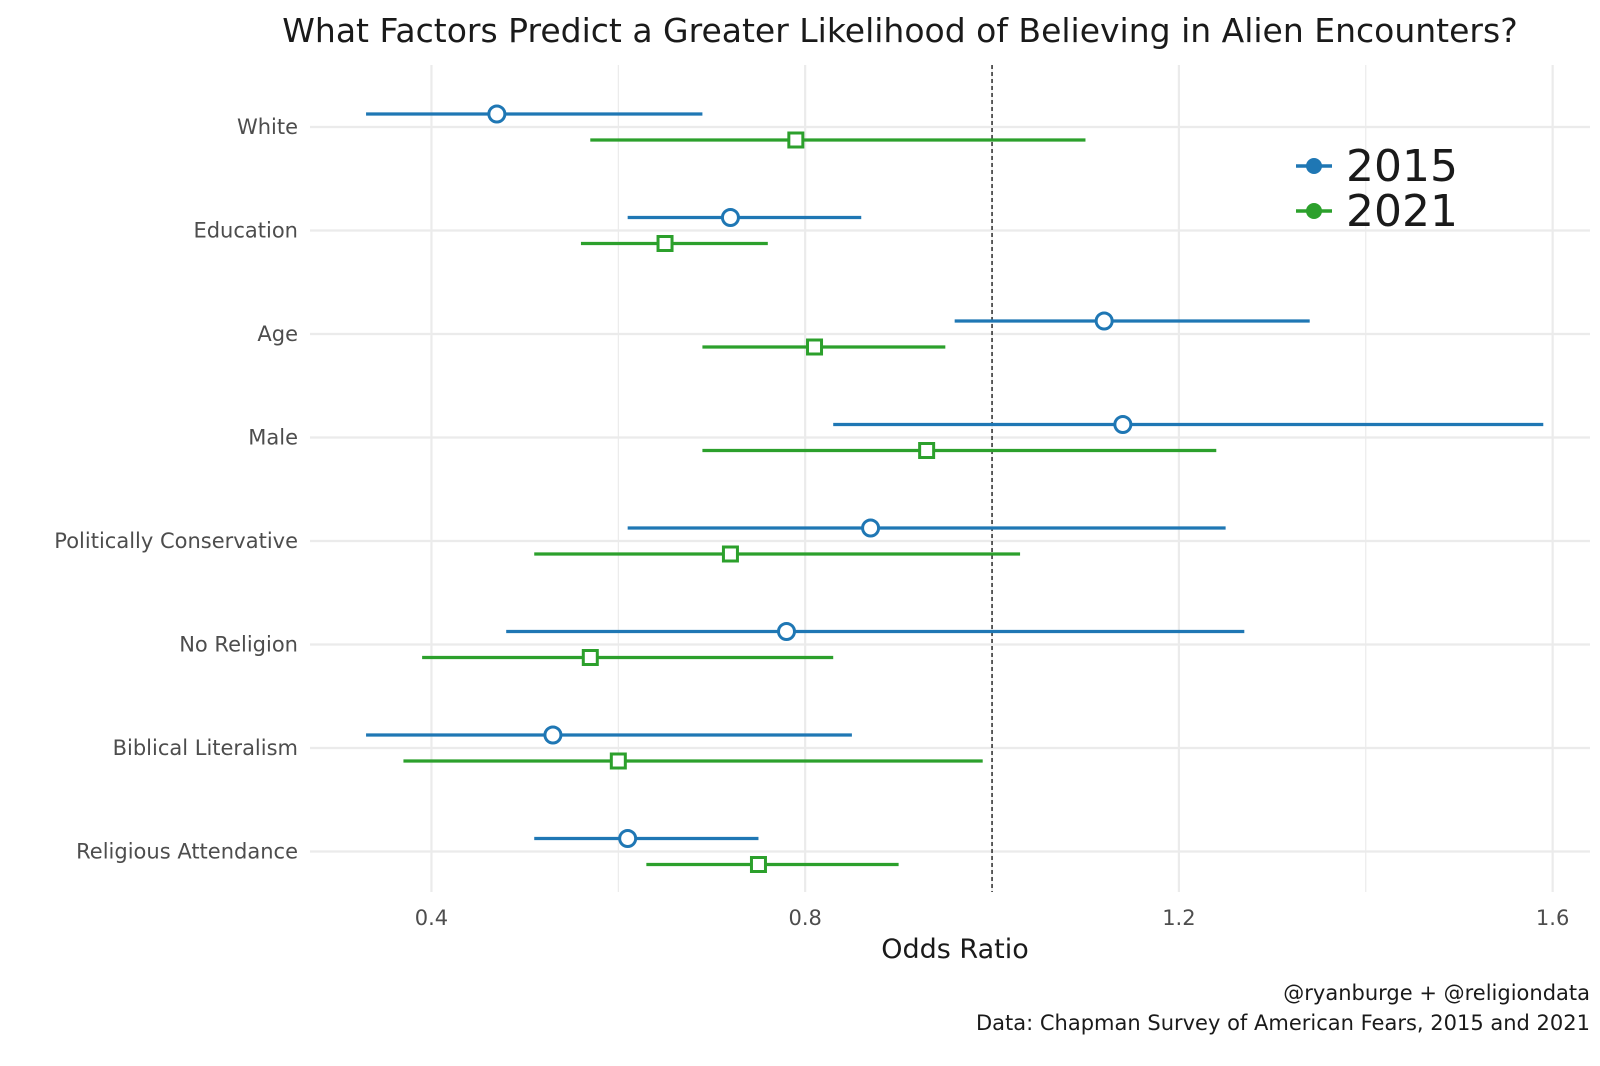  What do you see at coordinates (955, 949) in the screenshot?
I see `x-axis-label: Odds Ratio` at bounding box center [955, 949].